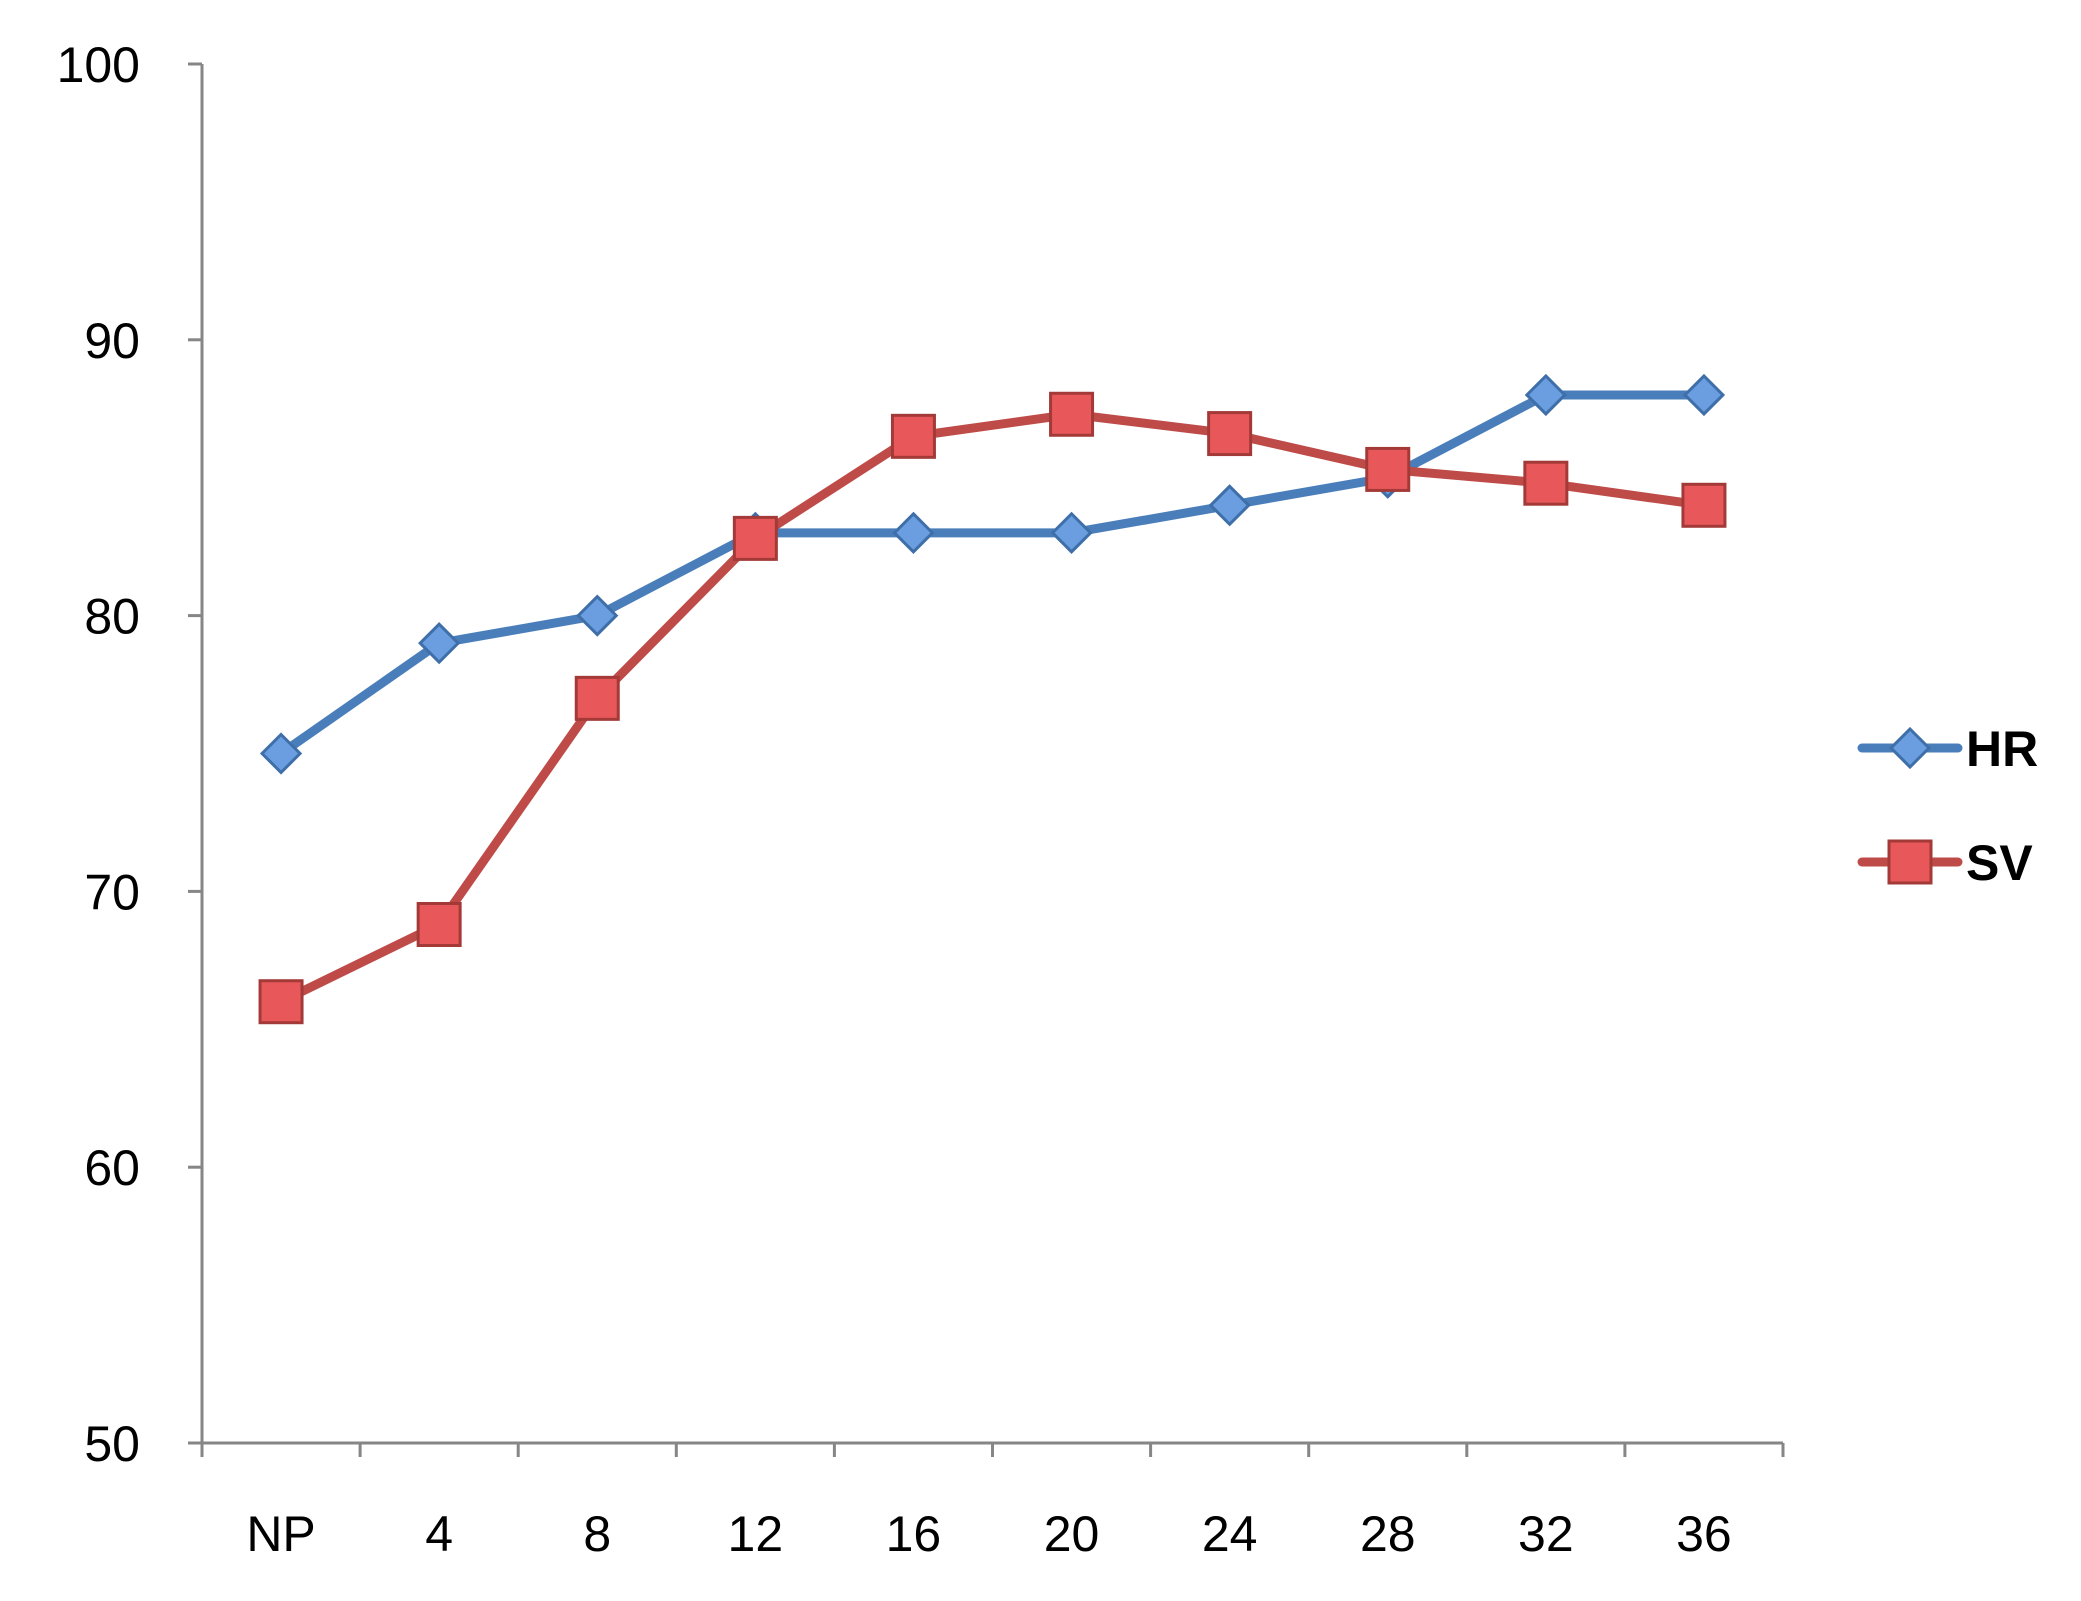 This screenshot has height=1601, width=2081. Describe the element at coordinates (98, 65) in the screenshot. I see `y-tick-label: 100` at that location.